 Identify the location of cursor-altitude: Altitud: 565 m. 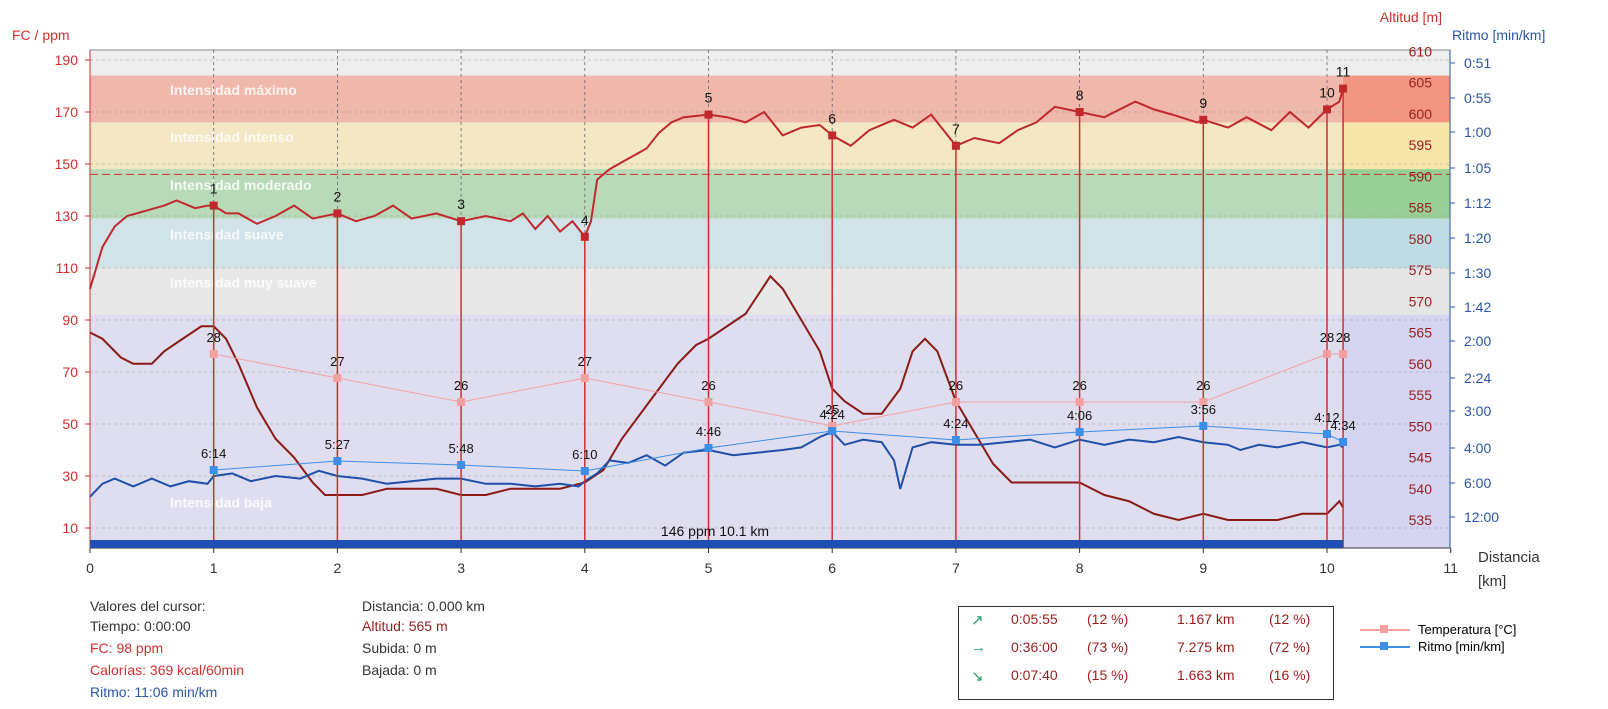
(405, 626).